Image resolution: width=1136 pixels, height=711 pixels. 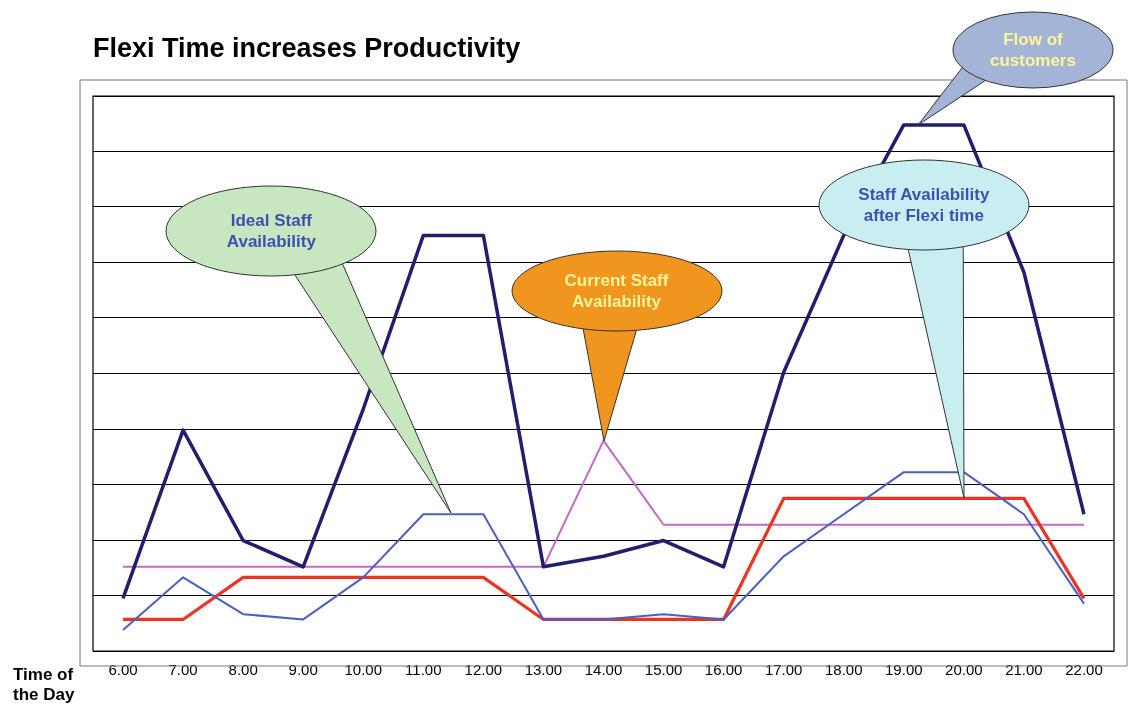 I want to click on x-tick-label: 14.00, so click(x=603, y=670).